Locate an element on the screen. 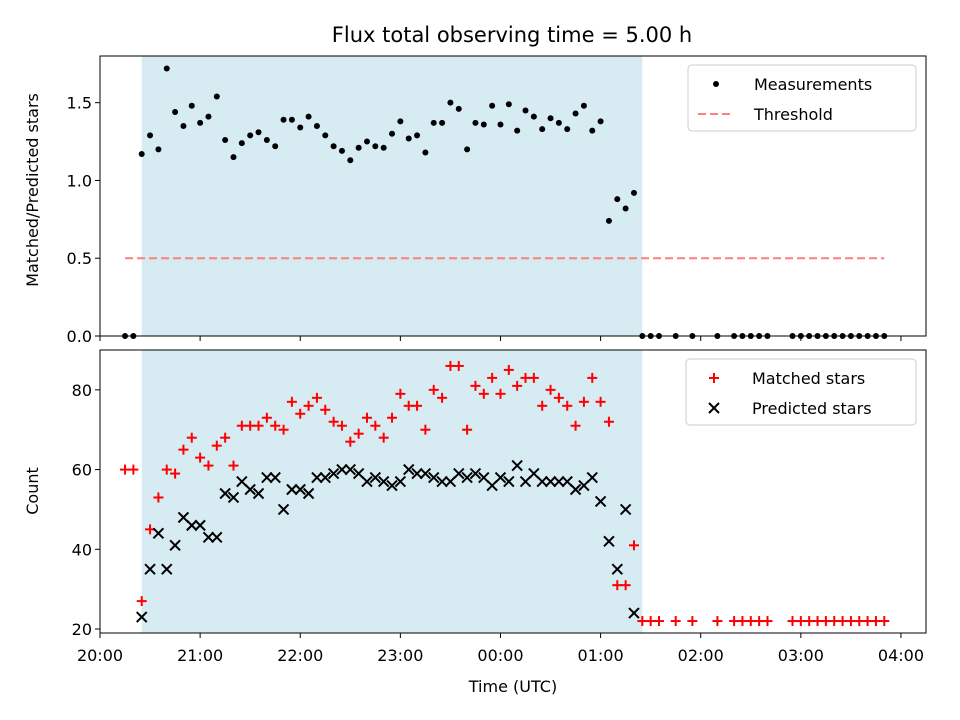 The image size is (960, 720). y-tick-label: 40 is located at coordinates (82, 549).